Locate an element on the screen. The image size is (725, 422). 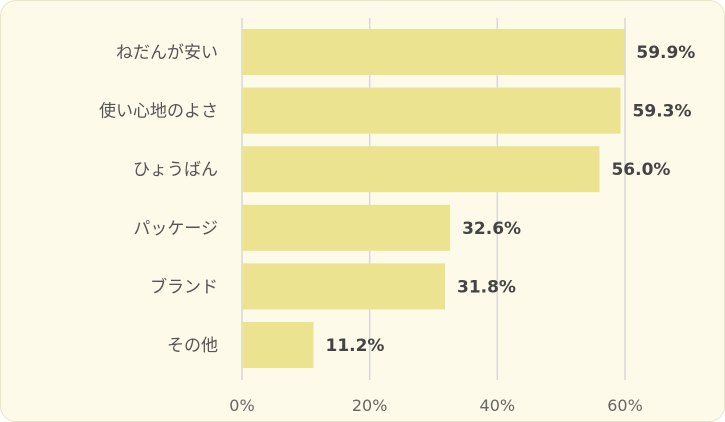
category-label: その他 is located at coordinates (192, 346).